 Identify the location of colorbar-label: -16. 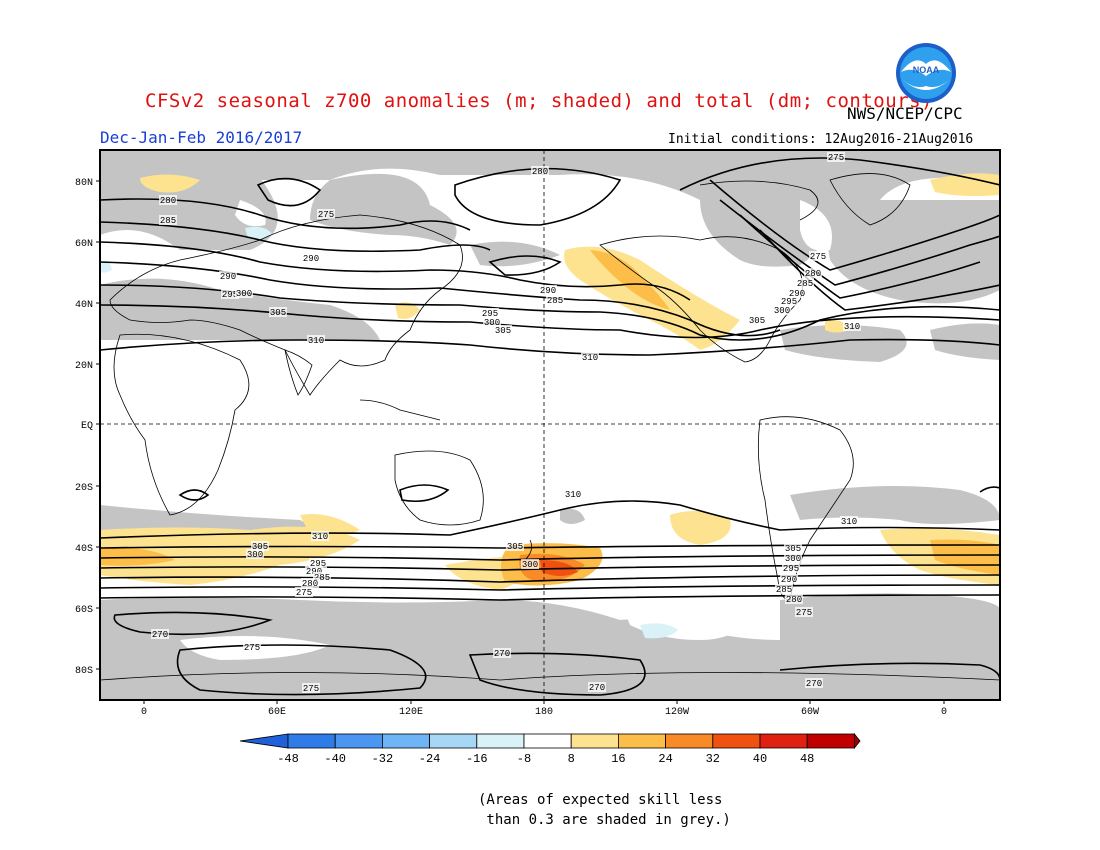
(477, 759).